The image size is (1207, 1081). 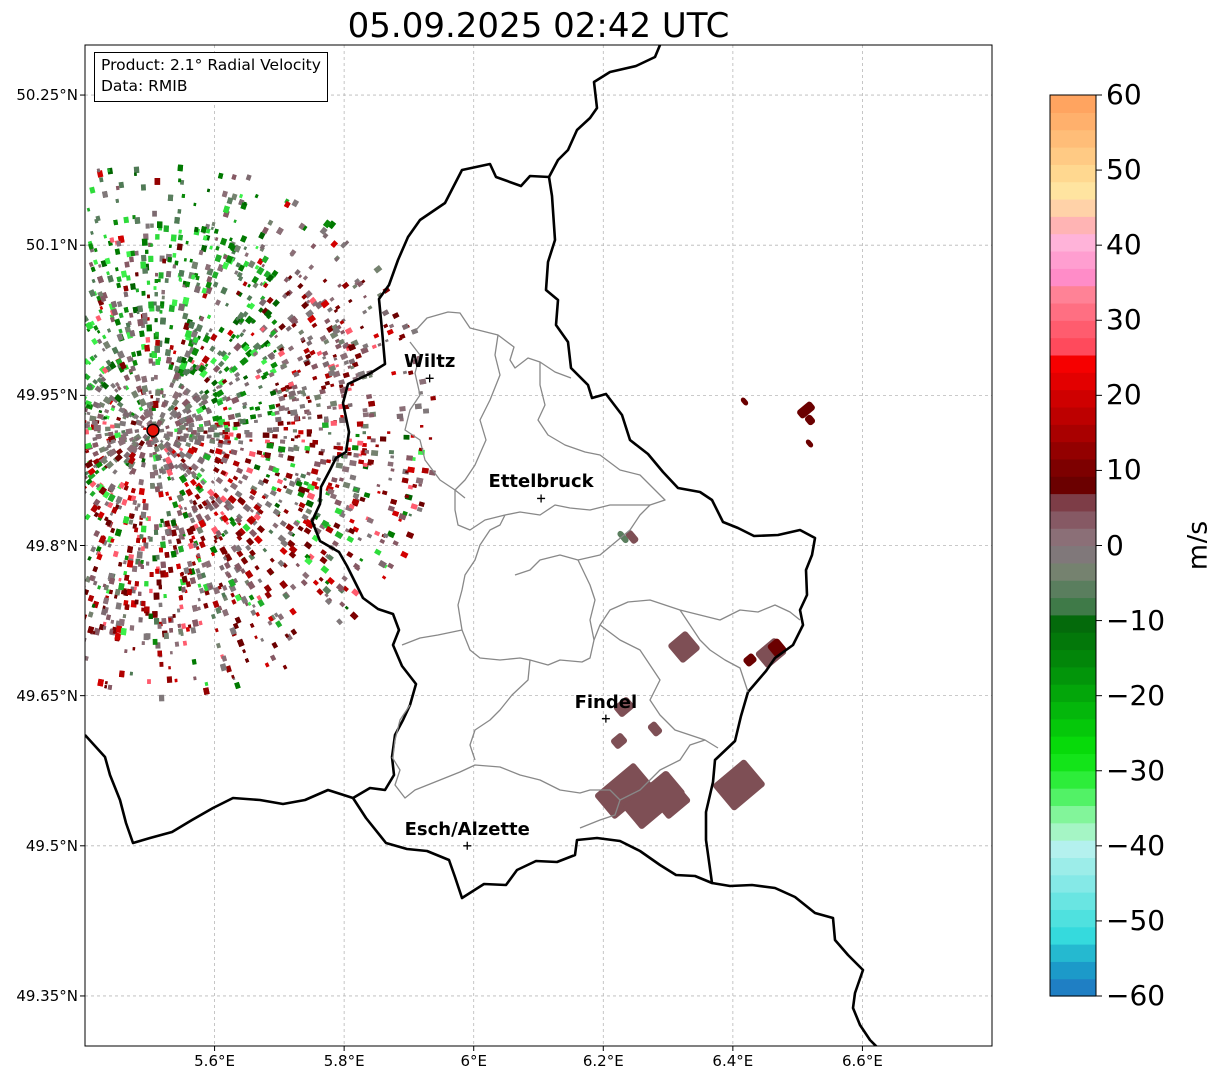 What do you see at coordinates (538, 26) in the screenshot?
I see `map-title: 05.09.2025 02:42 UTC` at bounding box center [538, 26].